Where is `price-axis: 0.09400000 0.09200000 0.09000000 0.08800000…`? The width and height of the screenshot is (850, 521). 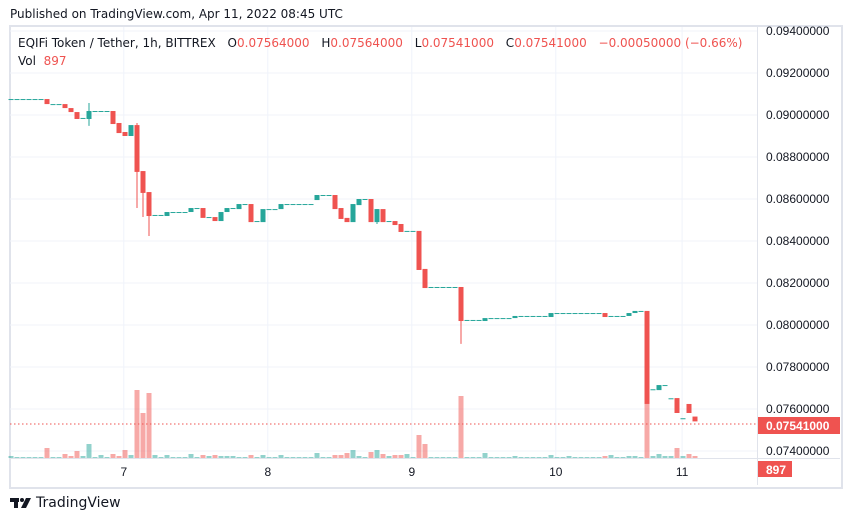 price-axis: 0.09400000 0.09200000 0.09000000 0.08800000… is located at coordinates (798, 241).